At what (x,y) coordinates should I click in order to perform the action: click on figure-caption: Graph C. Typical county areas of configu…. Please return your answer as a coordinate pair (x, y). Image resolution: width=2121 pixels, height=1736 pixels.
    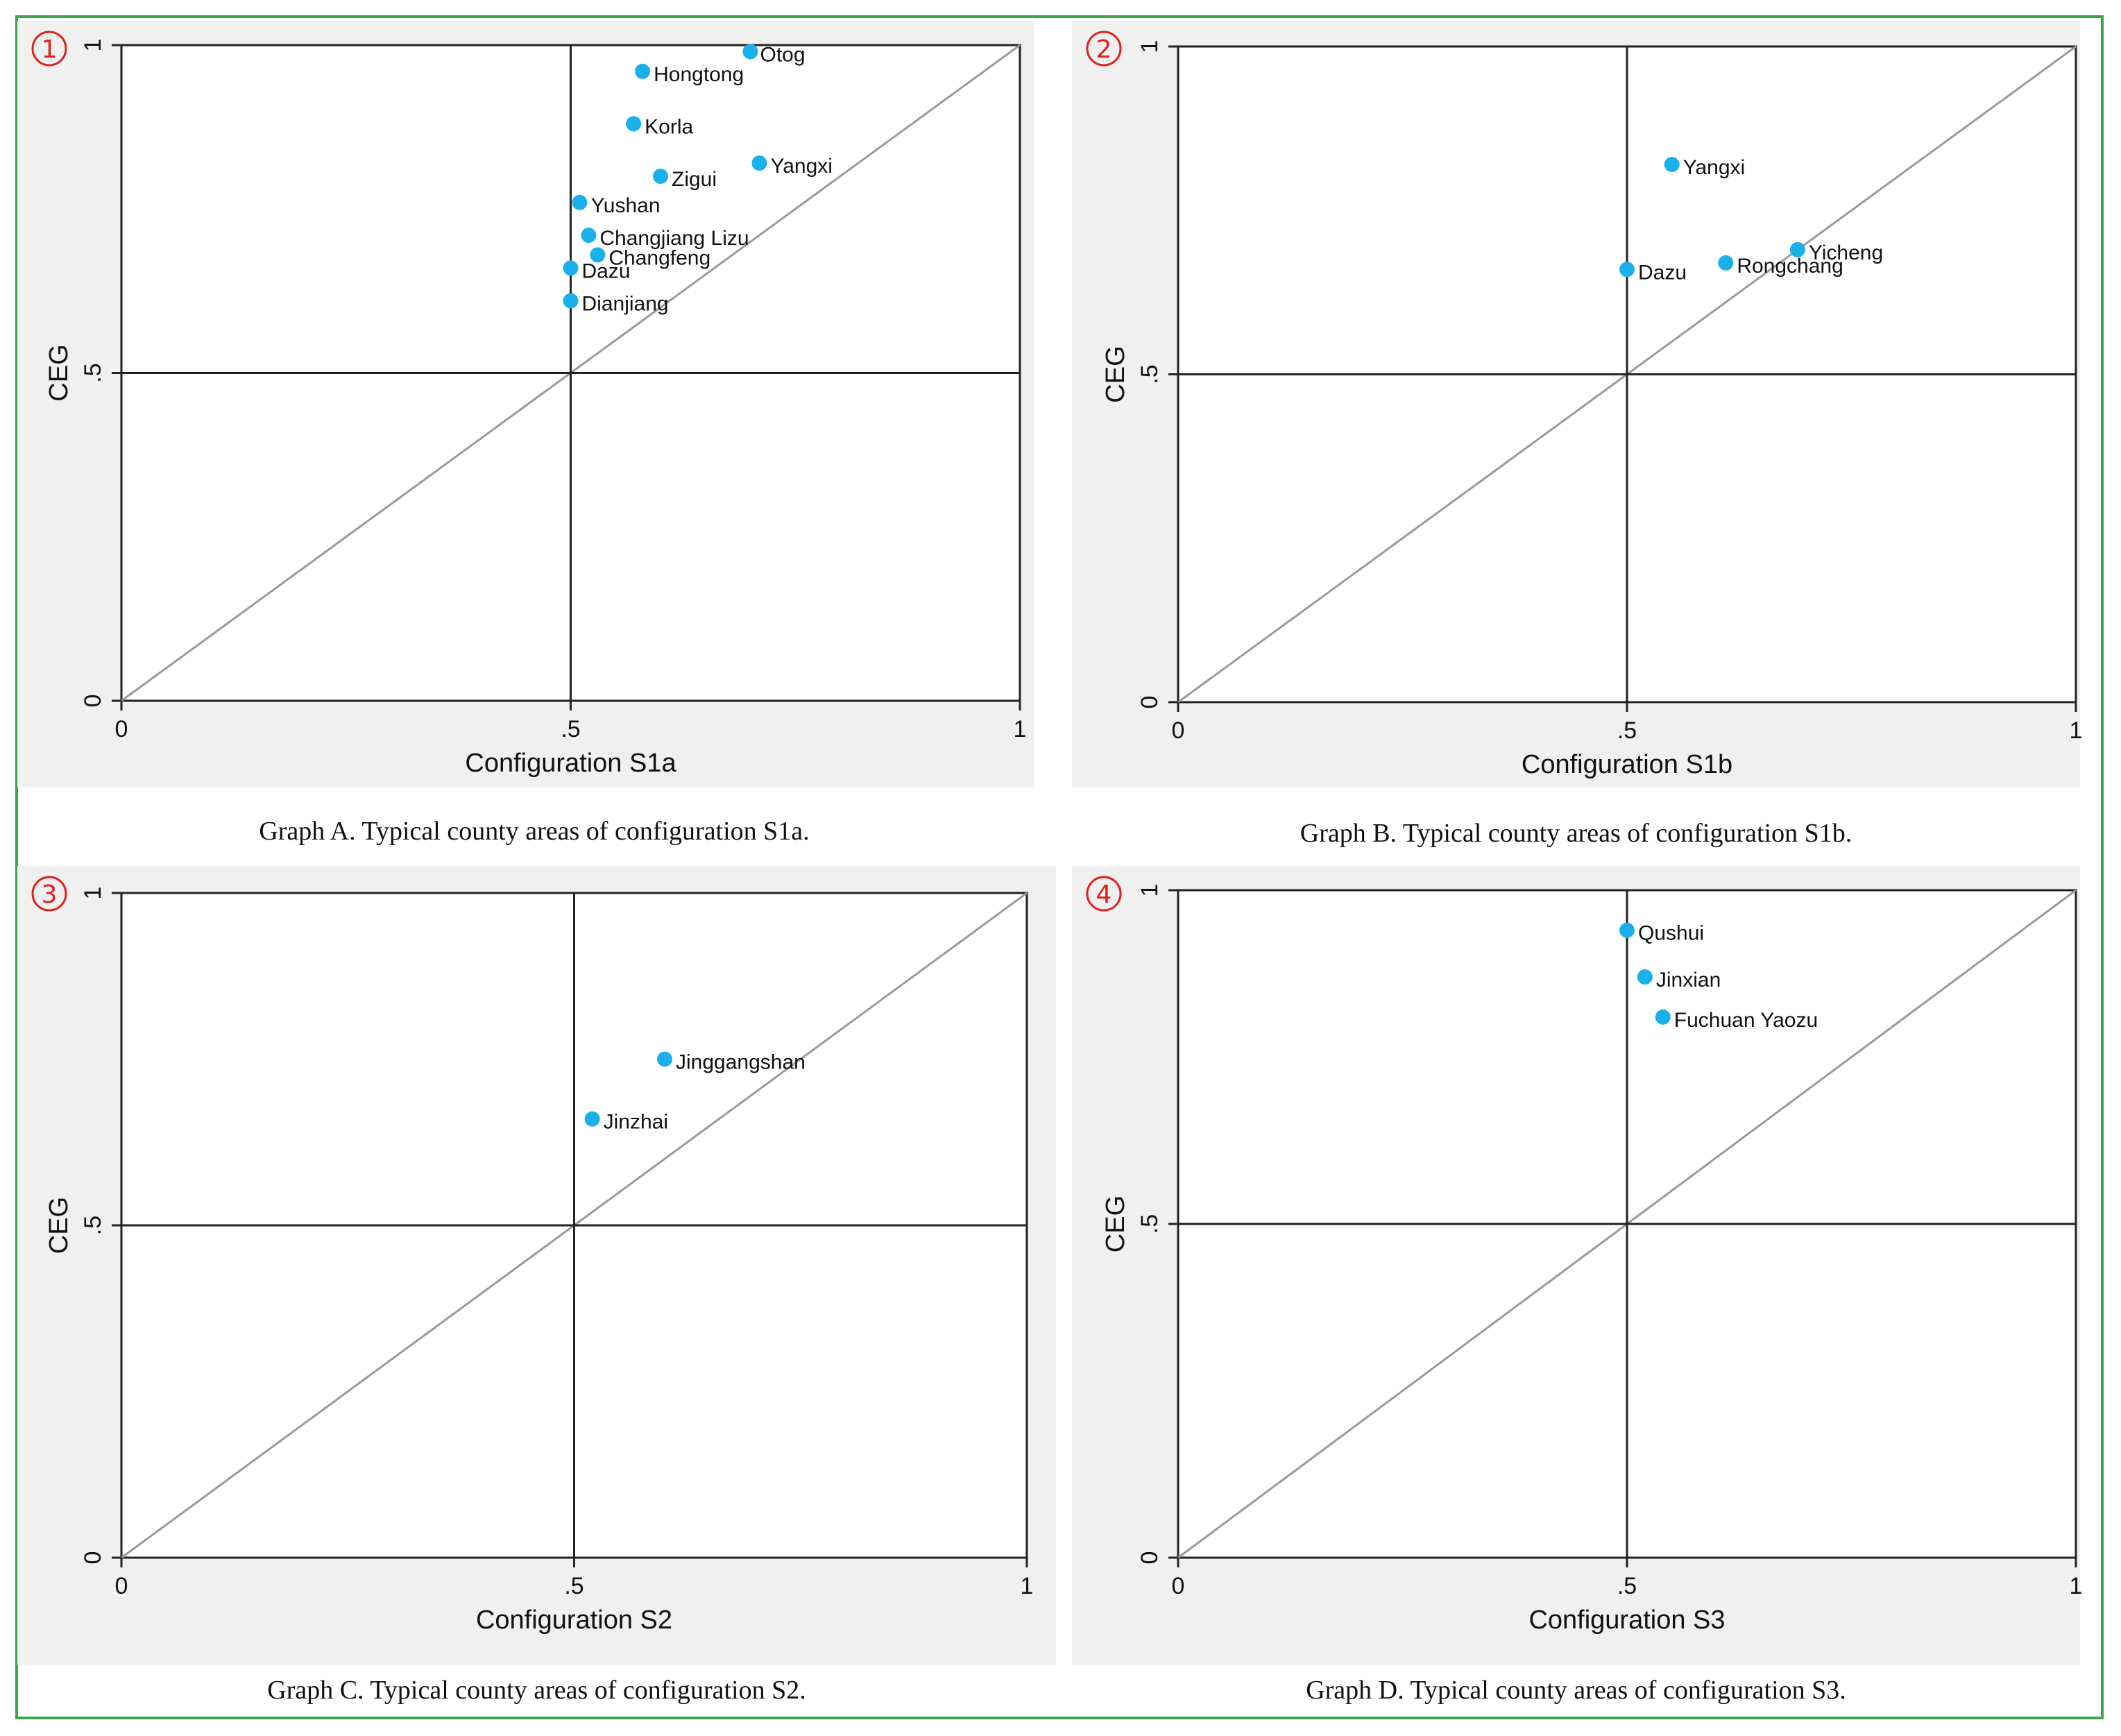
    Looking at the image, I should click on (536, 1690).